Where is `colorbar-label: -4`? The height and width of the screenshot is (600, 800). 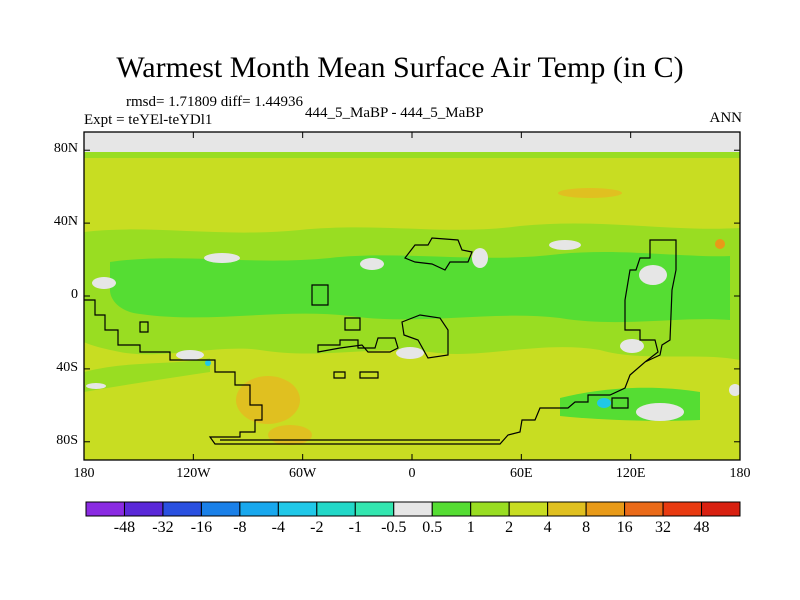 colorbar-label: -4 is located at coordinates (278, 527).